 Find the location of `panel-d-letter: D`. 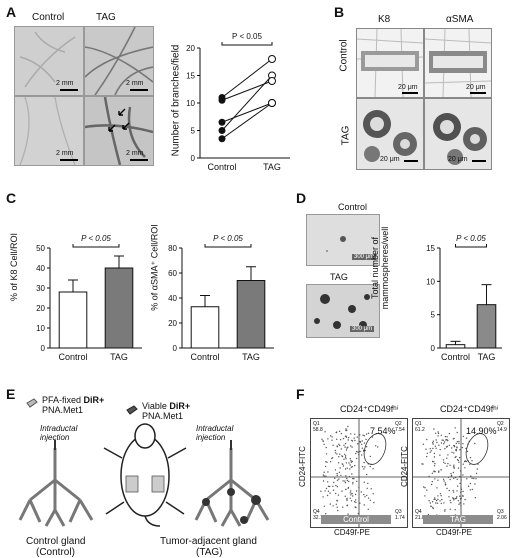

panel-d-letter: D is located at coordinates (301, 198).